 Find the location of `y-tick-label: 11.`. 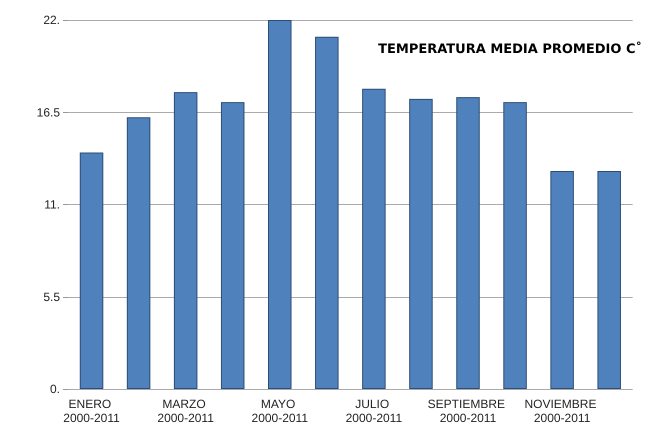

y-tick-label: 11. is located at coordinates (52, 205).